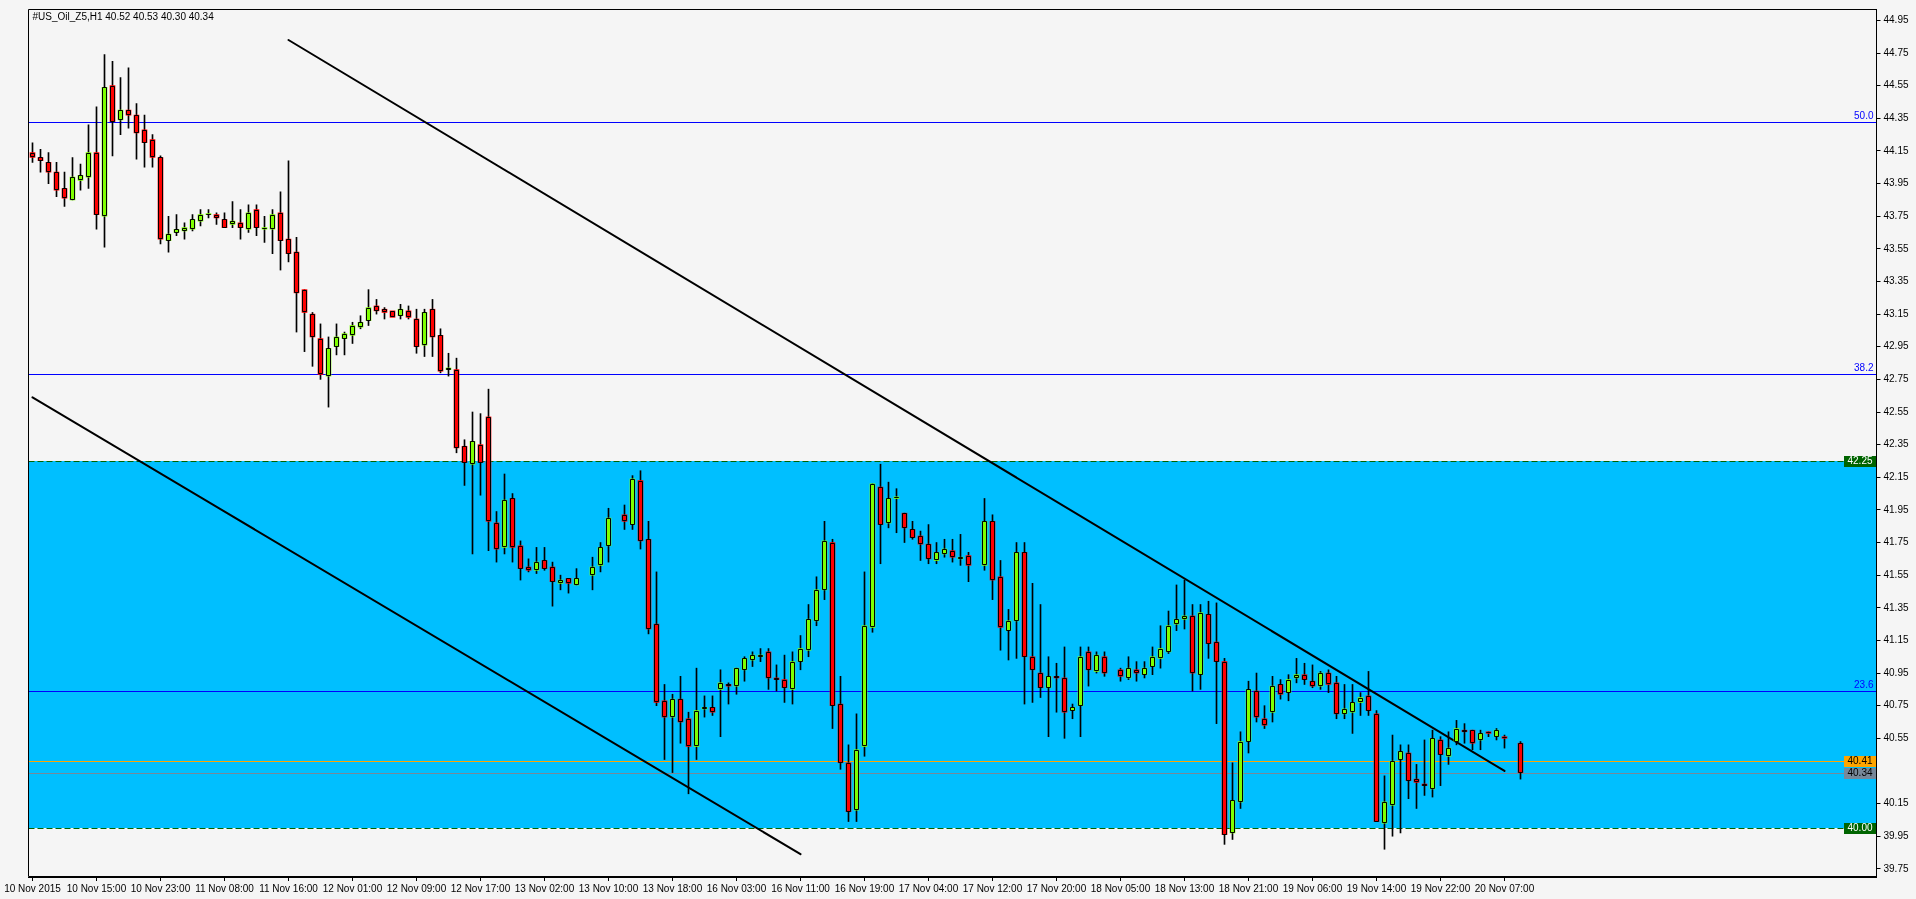 This screenshot has width=1916, height=899. Describe the element at coordinates (352, 888) in the screenshot. I see `x-tick-label: 12 Nov 01:00` at that location.